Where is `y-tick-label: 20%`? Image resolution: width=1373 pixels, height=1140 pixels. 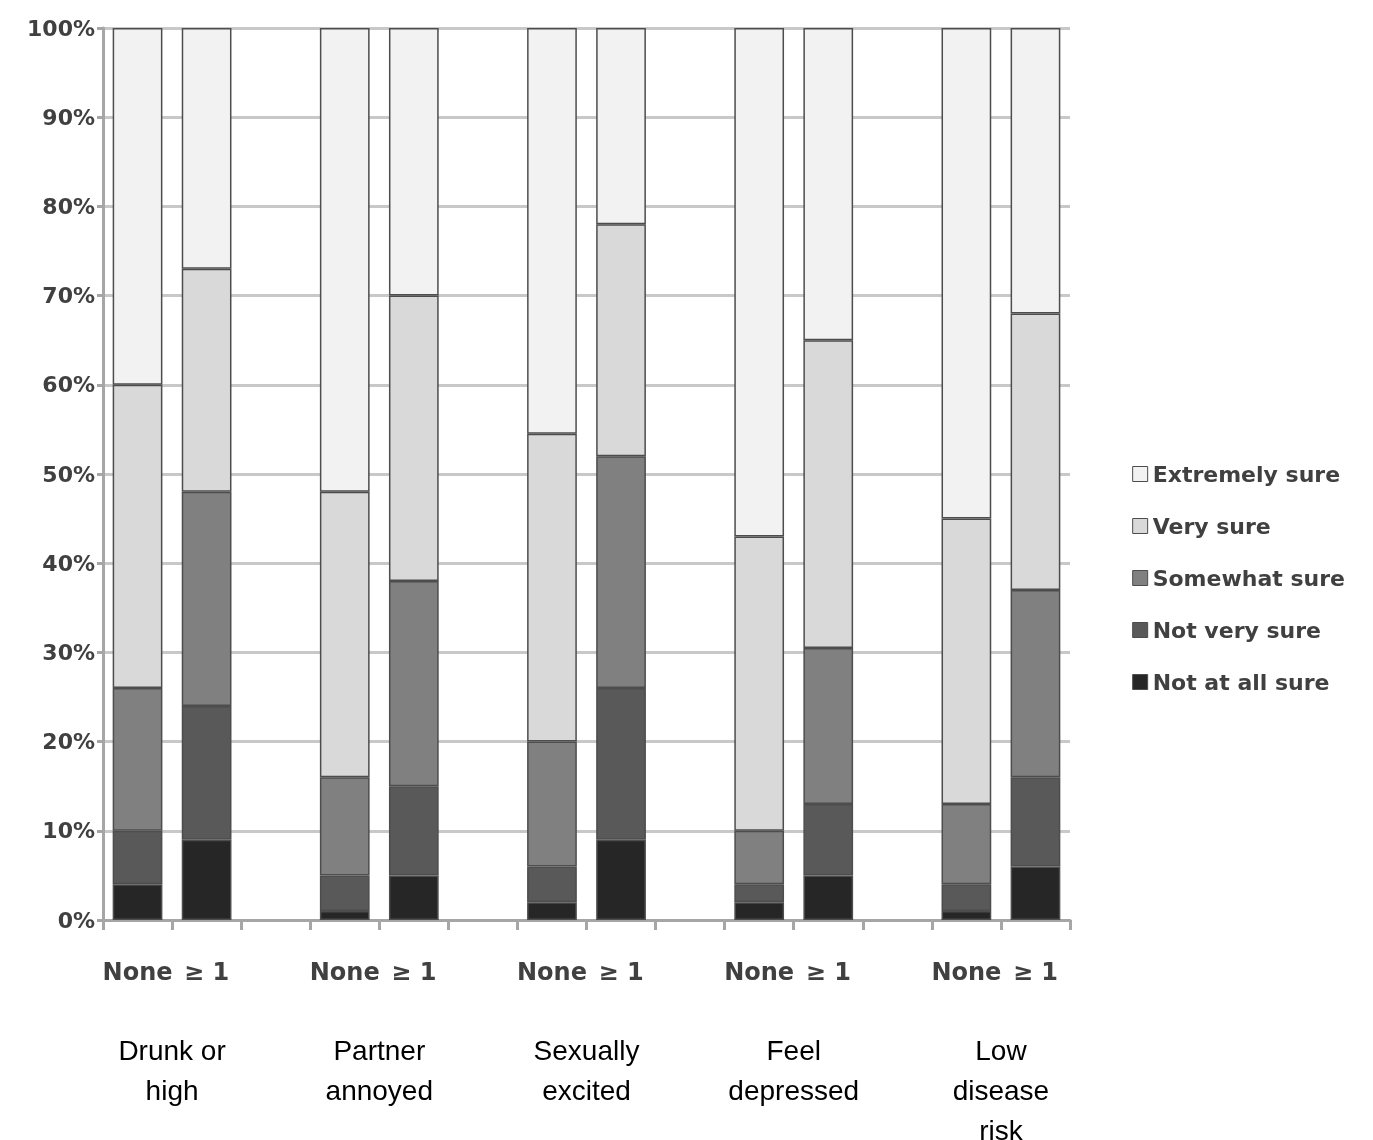
y-tick-label: 20% is located at coordinates (68, 742).